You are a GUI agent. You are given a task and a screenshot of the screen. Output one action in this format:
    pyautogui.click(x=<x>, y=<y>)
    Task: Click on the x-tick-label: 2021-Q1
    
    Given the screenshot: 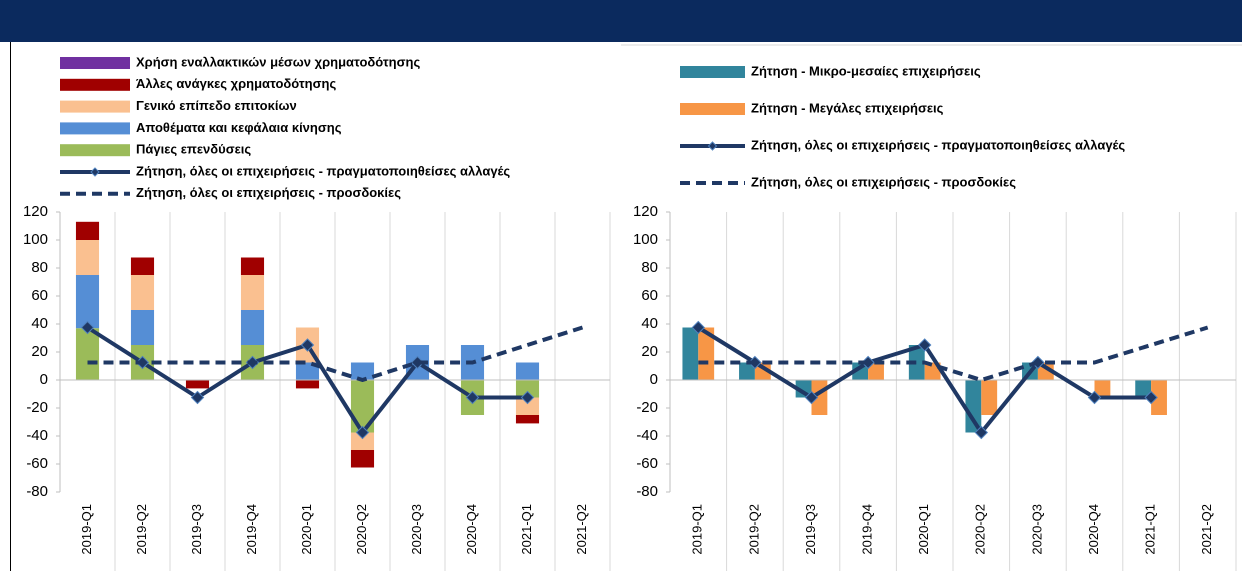 What is the action you would take?
    pyautogui.click(x=526, y=529)
    